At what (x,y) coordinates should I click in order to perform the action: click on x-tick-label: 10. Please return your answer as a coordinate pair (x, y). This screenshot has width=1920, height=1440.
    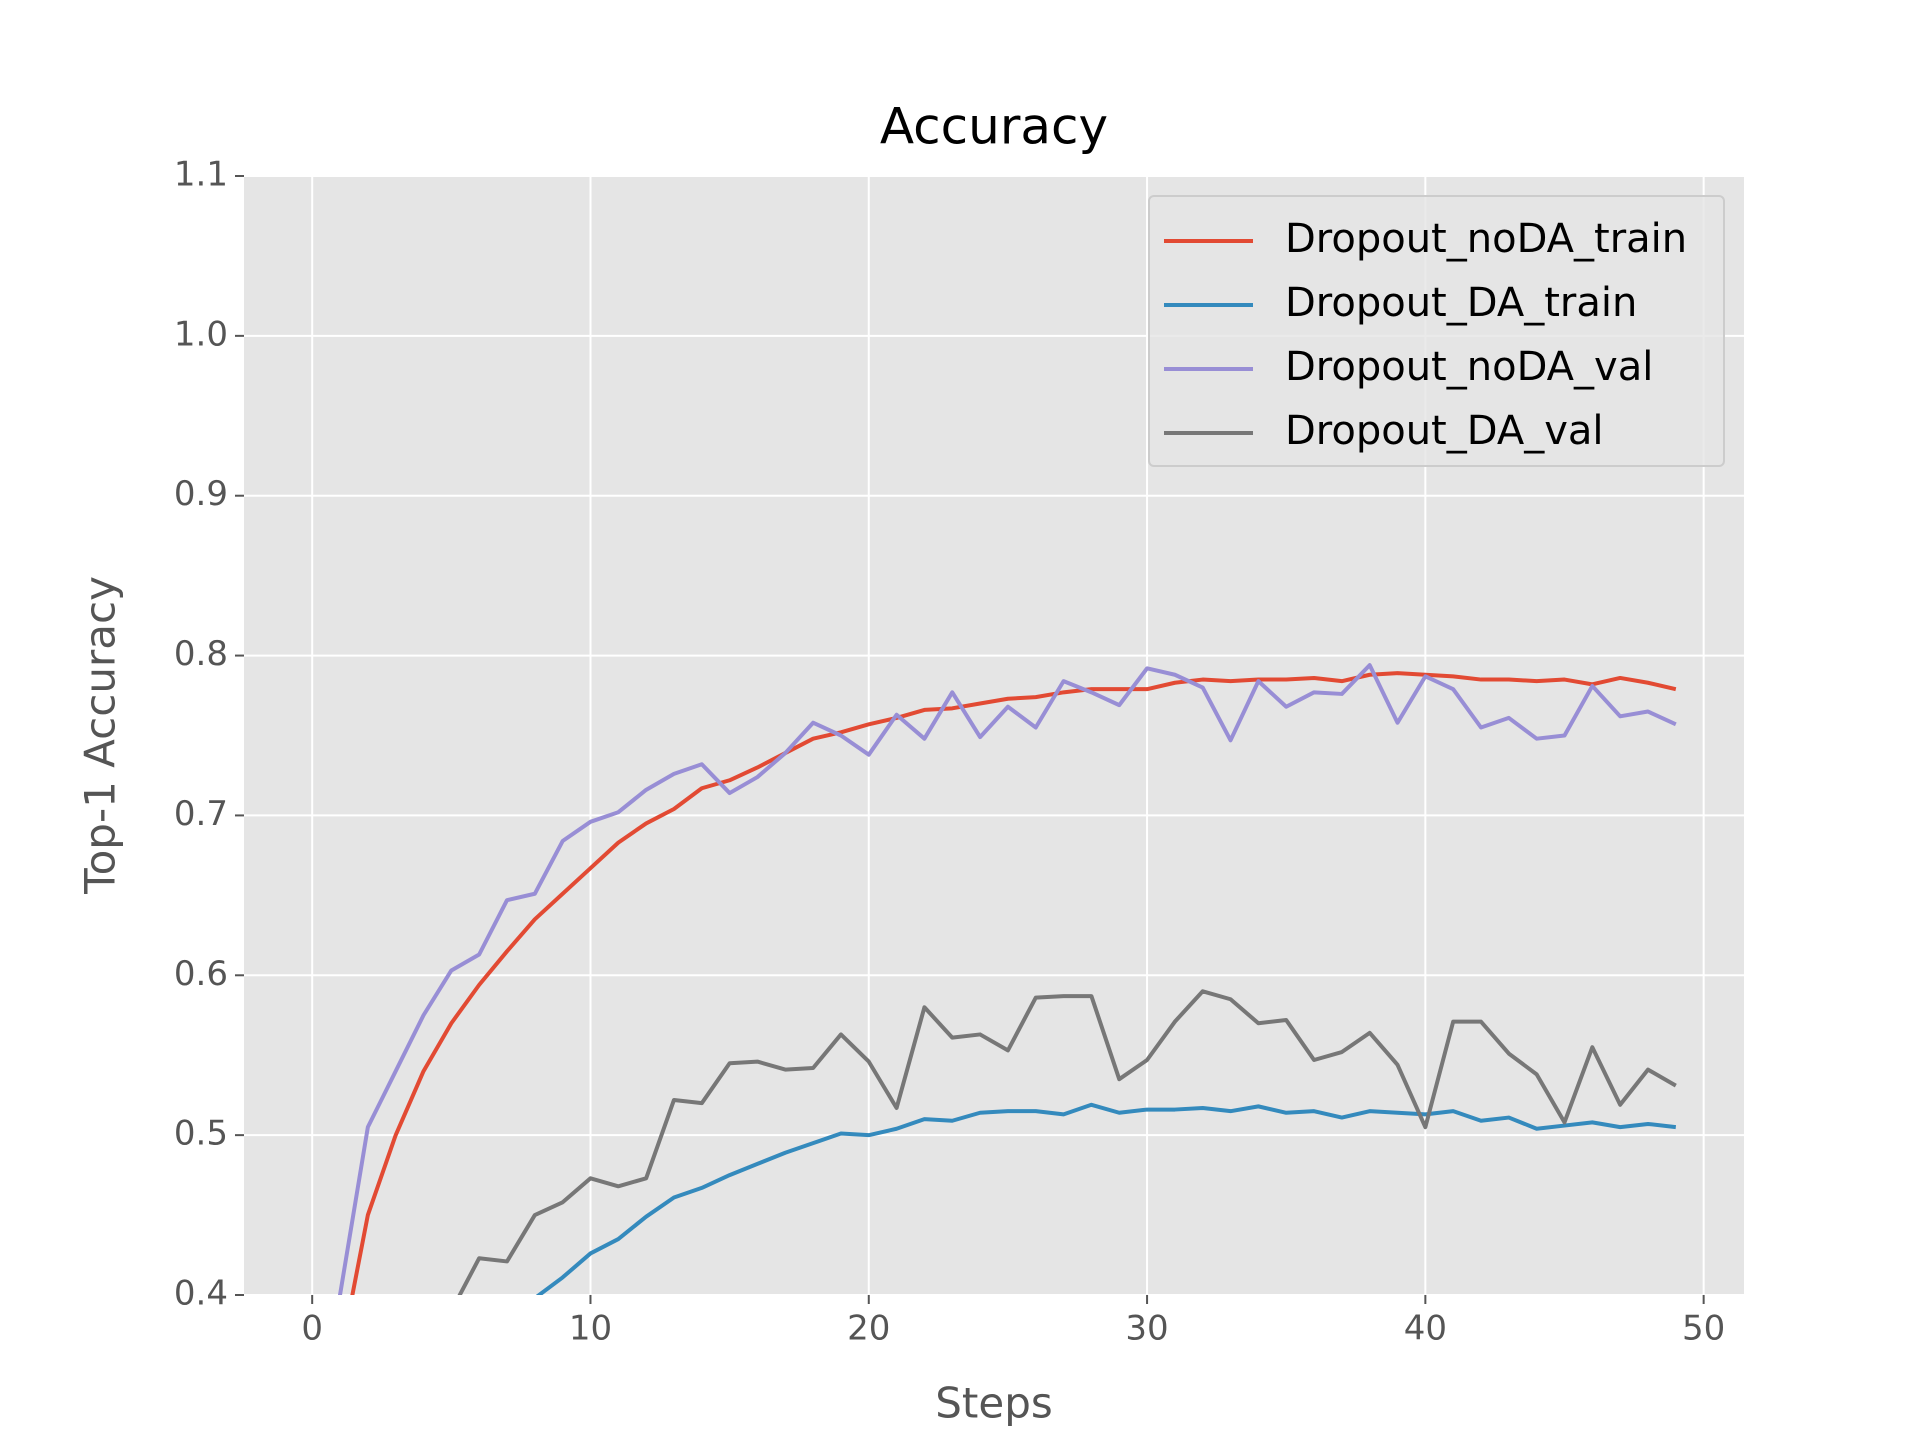
    Looking at the image, I should click on (590, 1329).